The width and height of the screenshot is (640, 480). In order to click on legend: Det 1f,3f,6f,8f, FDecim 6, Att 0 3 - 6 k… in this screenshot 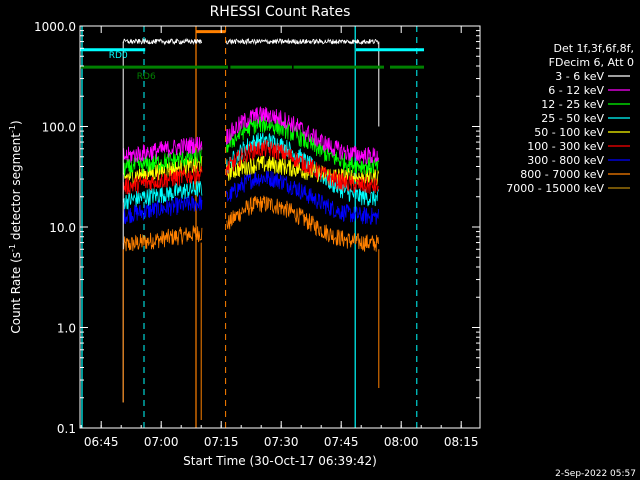, I will do `click(570, 118)`.